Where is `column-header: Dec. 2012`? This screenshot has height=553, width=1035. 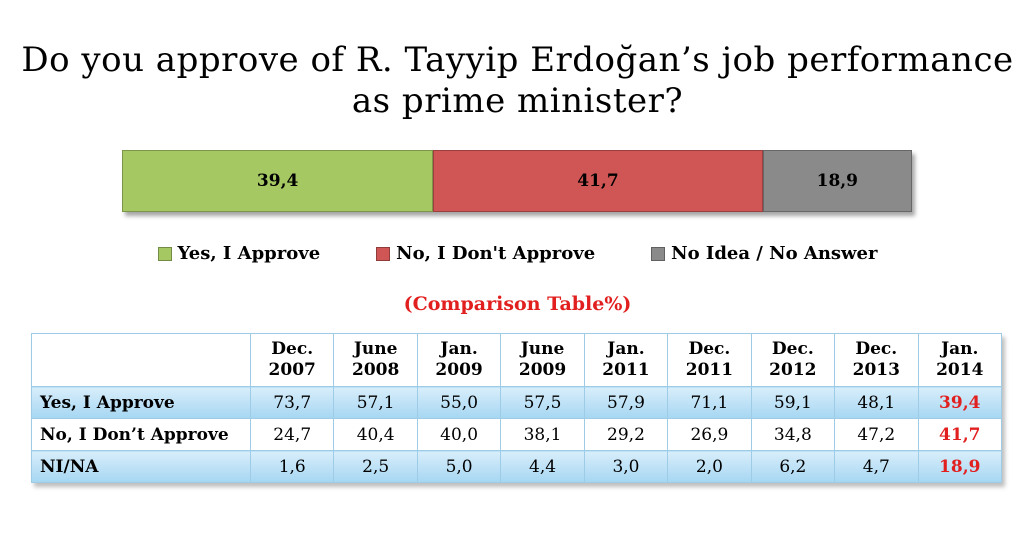 column-header: Dec. 2012 is located at coordinates (793, 360).